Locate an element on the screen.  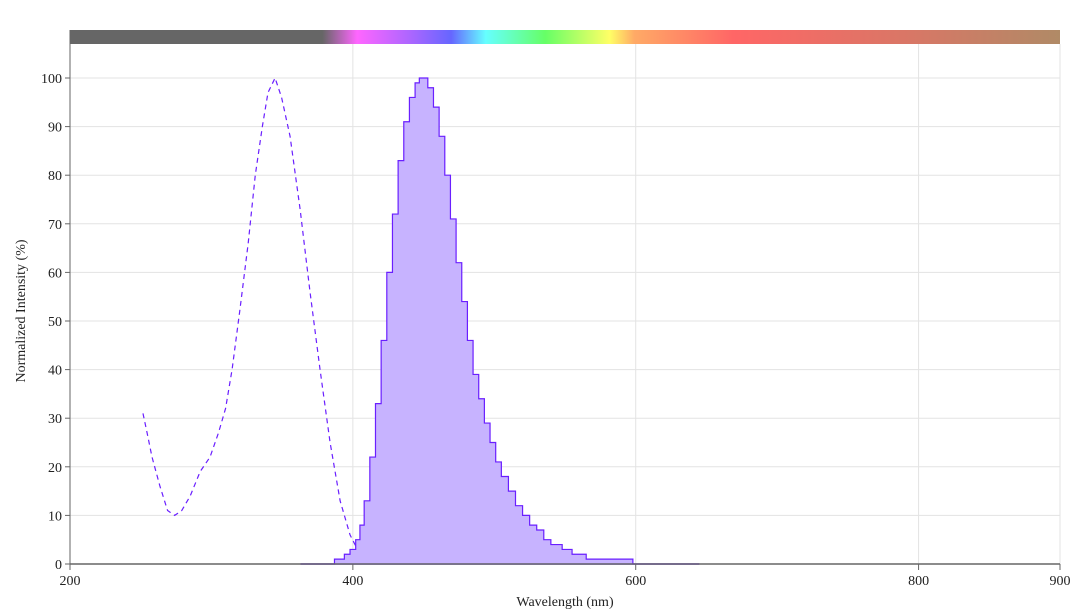
y-tick-label: 100 is located at coordinates (51, 79).